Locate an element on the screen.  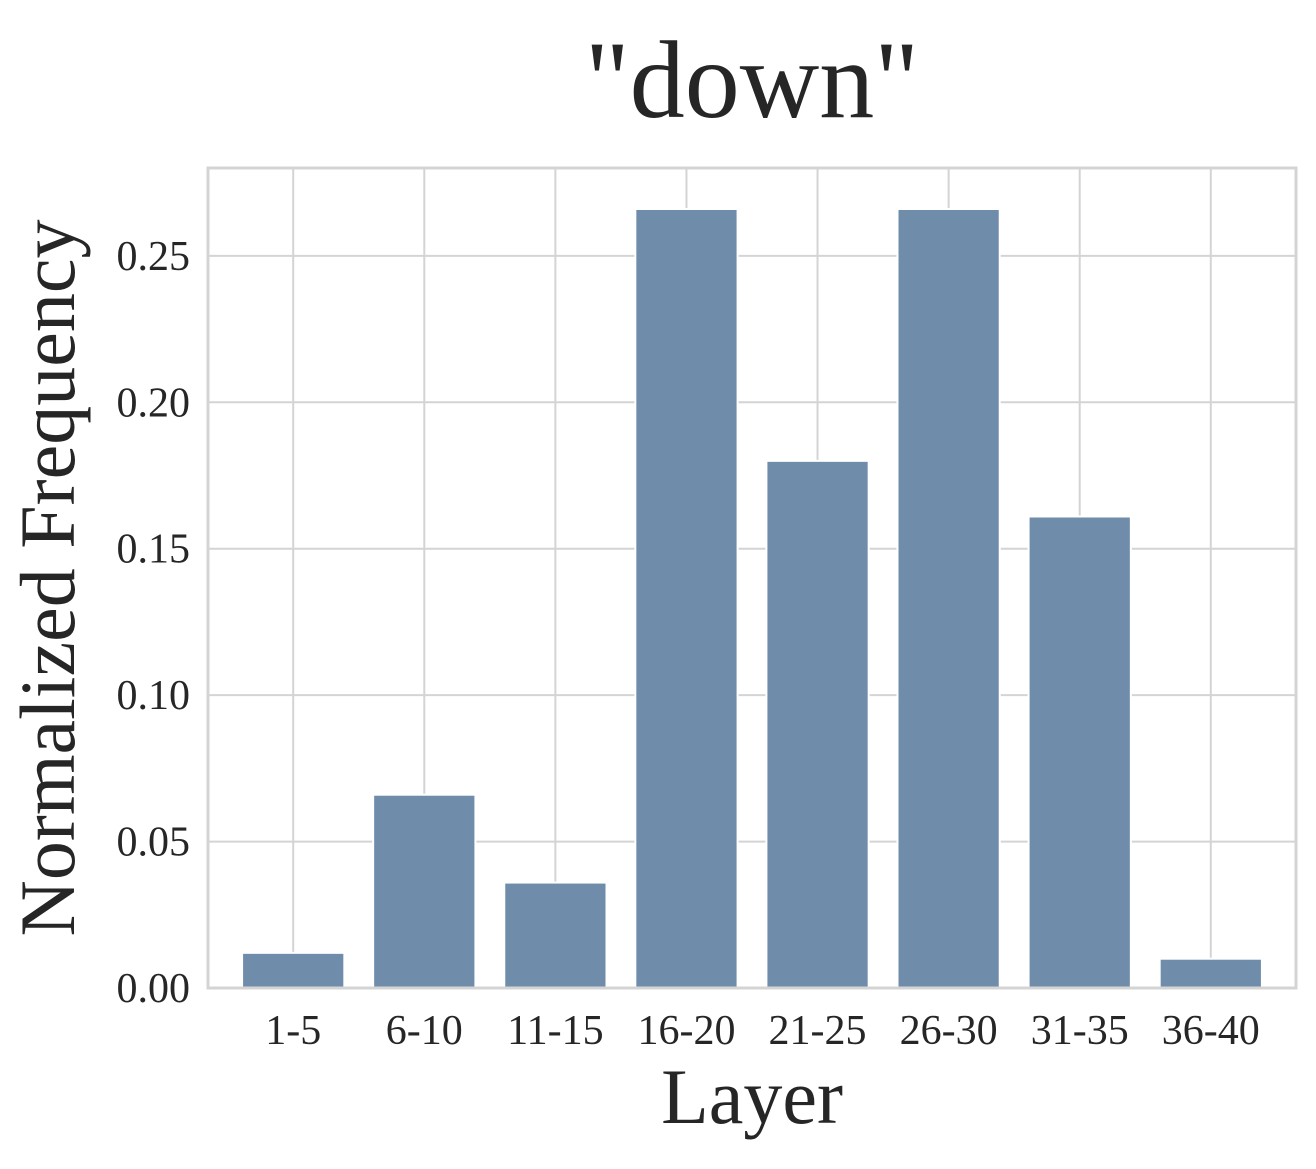
chart-title: "down" is located at coordinates (752, 80).